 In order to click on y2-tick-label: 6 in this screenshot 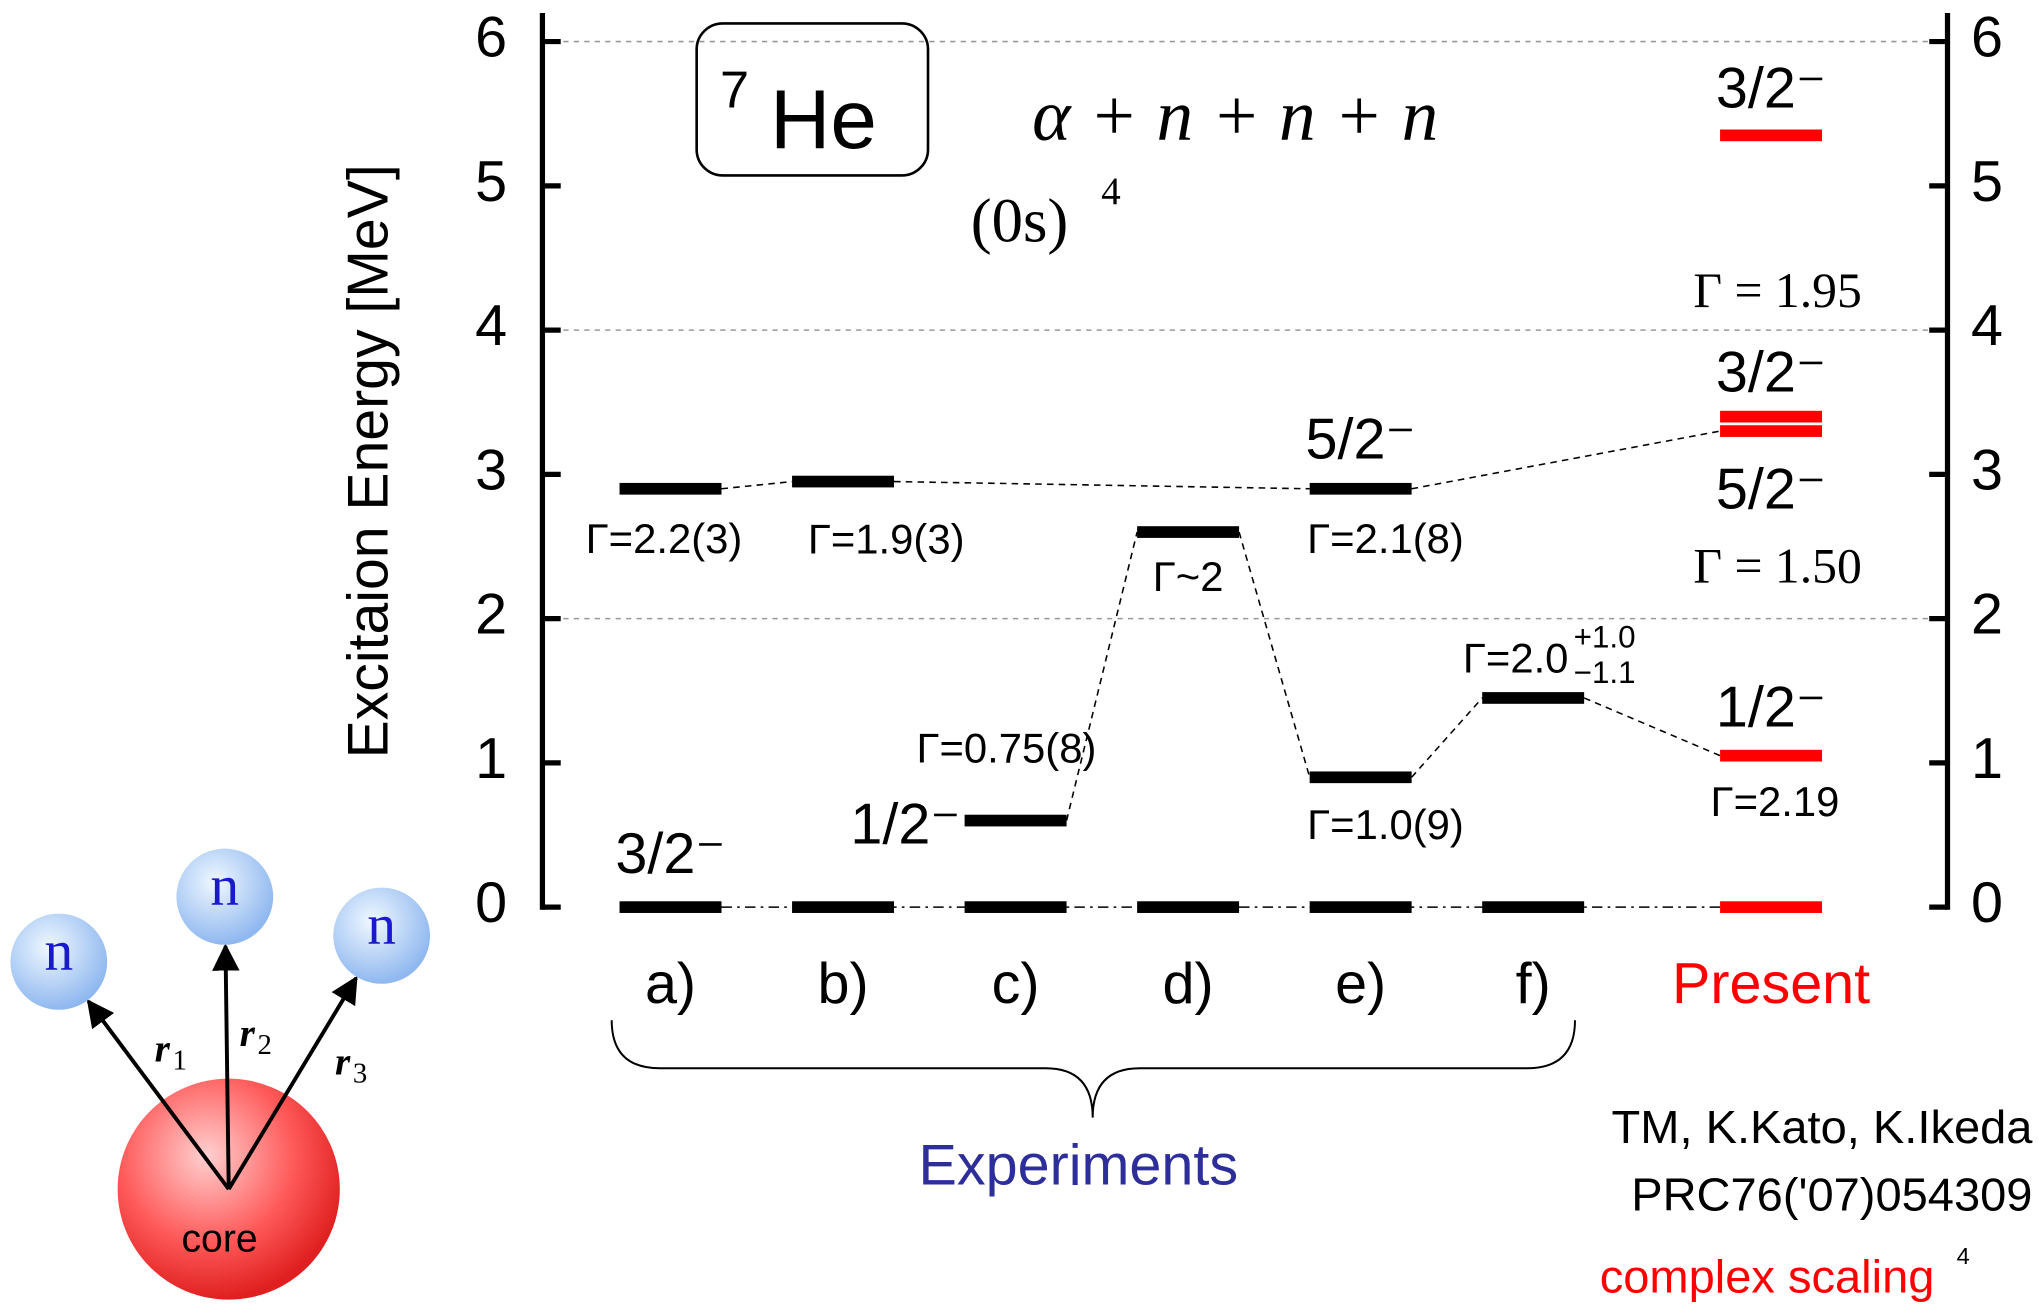, I will do `click(1987, 38)`.